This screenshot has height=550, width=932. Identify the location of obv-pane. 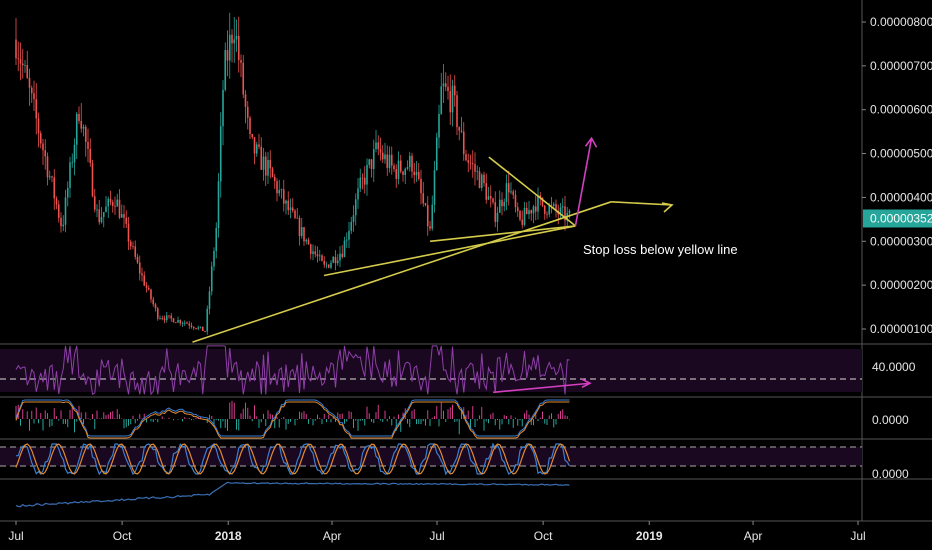
(292, 494).